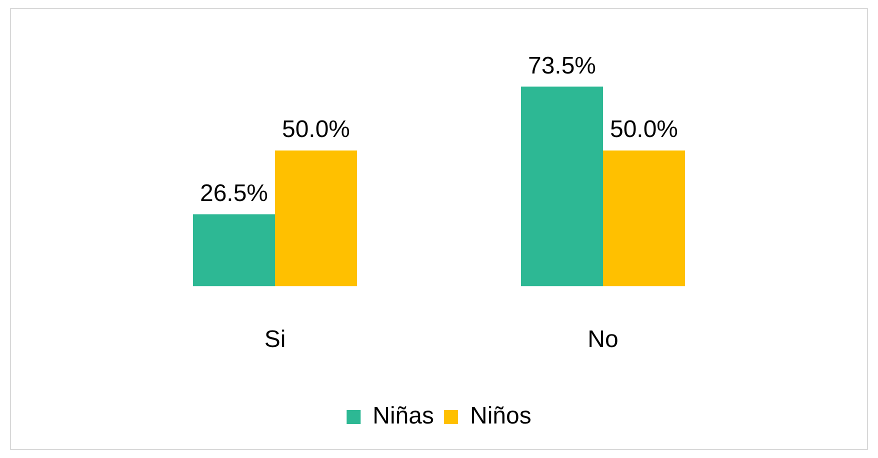 Image resolution: width=878 pixels, height=458 pixels. What do you see at coordinates (234, 193) in the screenshot?
I see `data-label: 26.5%` at bounding box center [234, 193].